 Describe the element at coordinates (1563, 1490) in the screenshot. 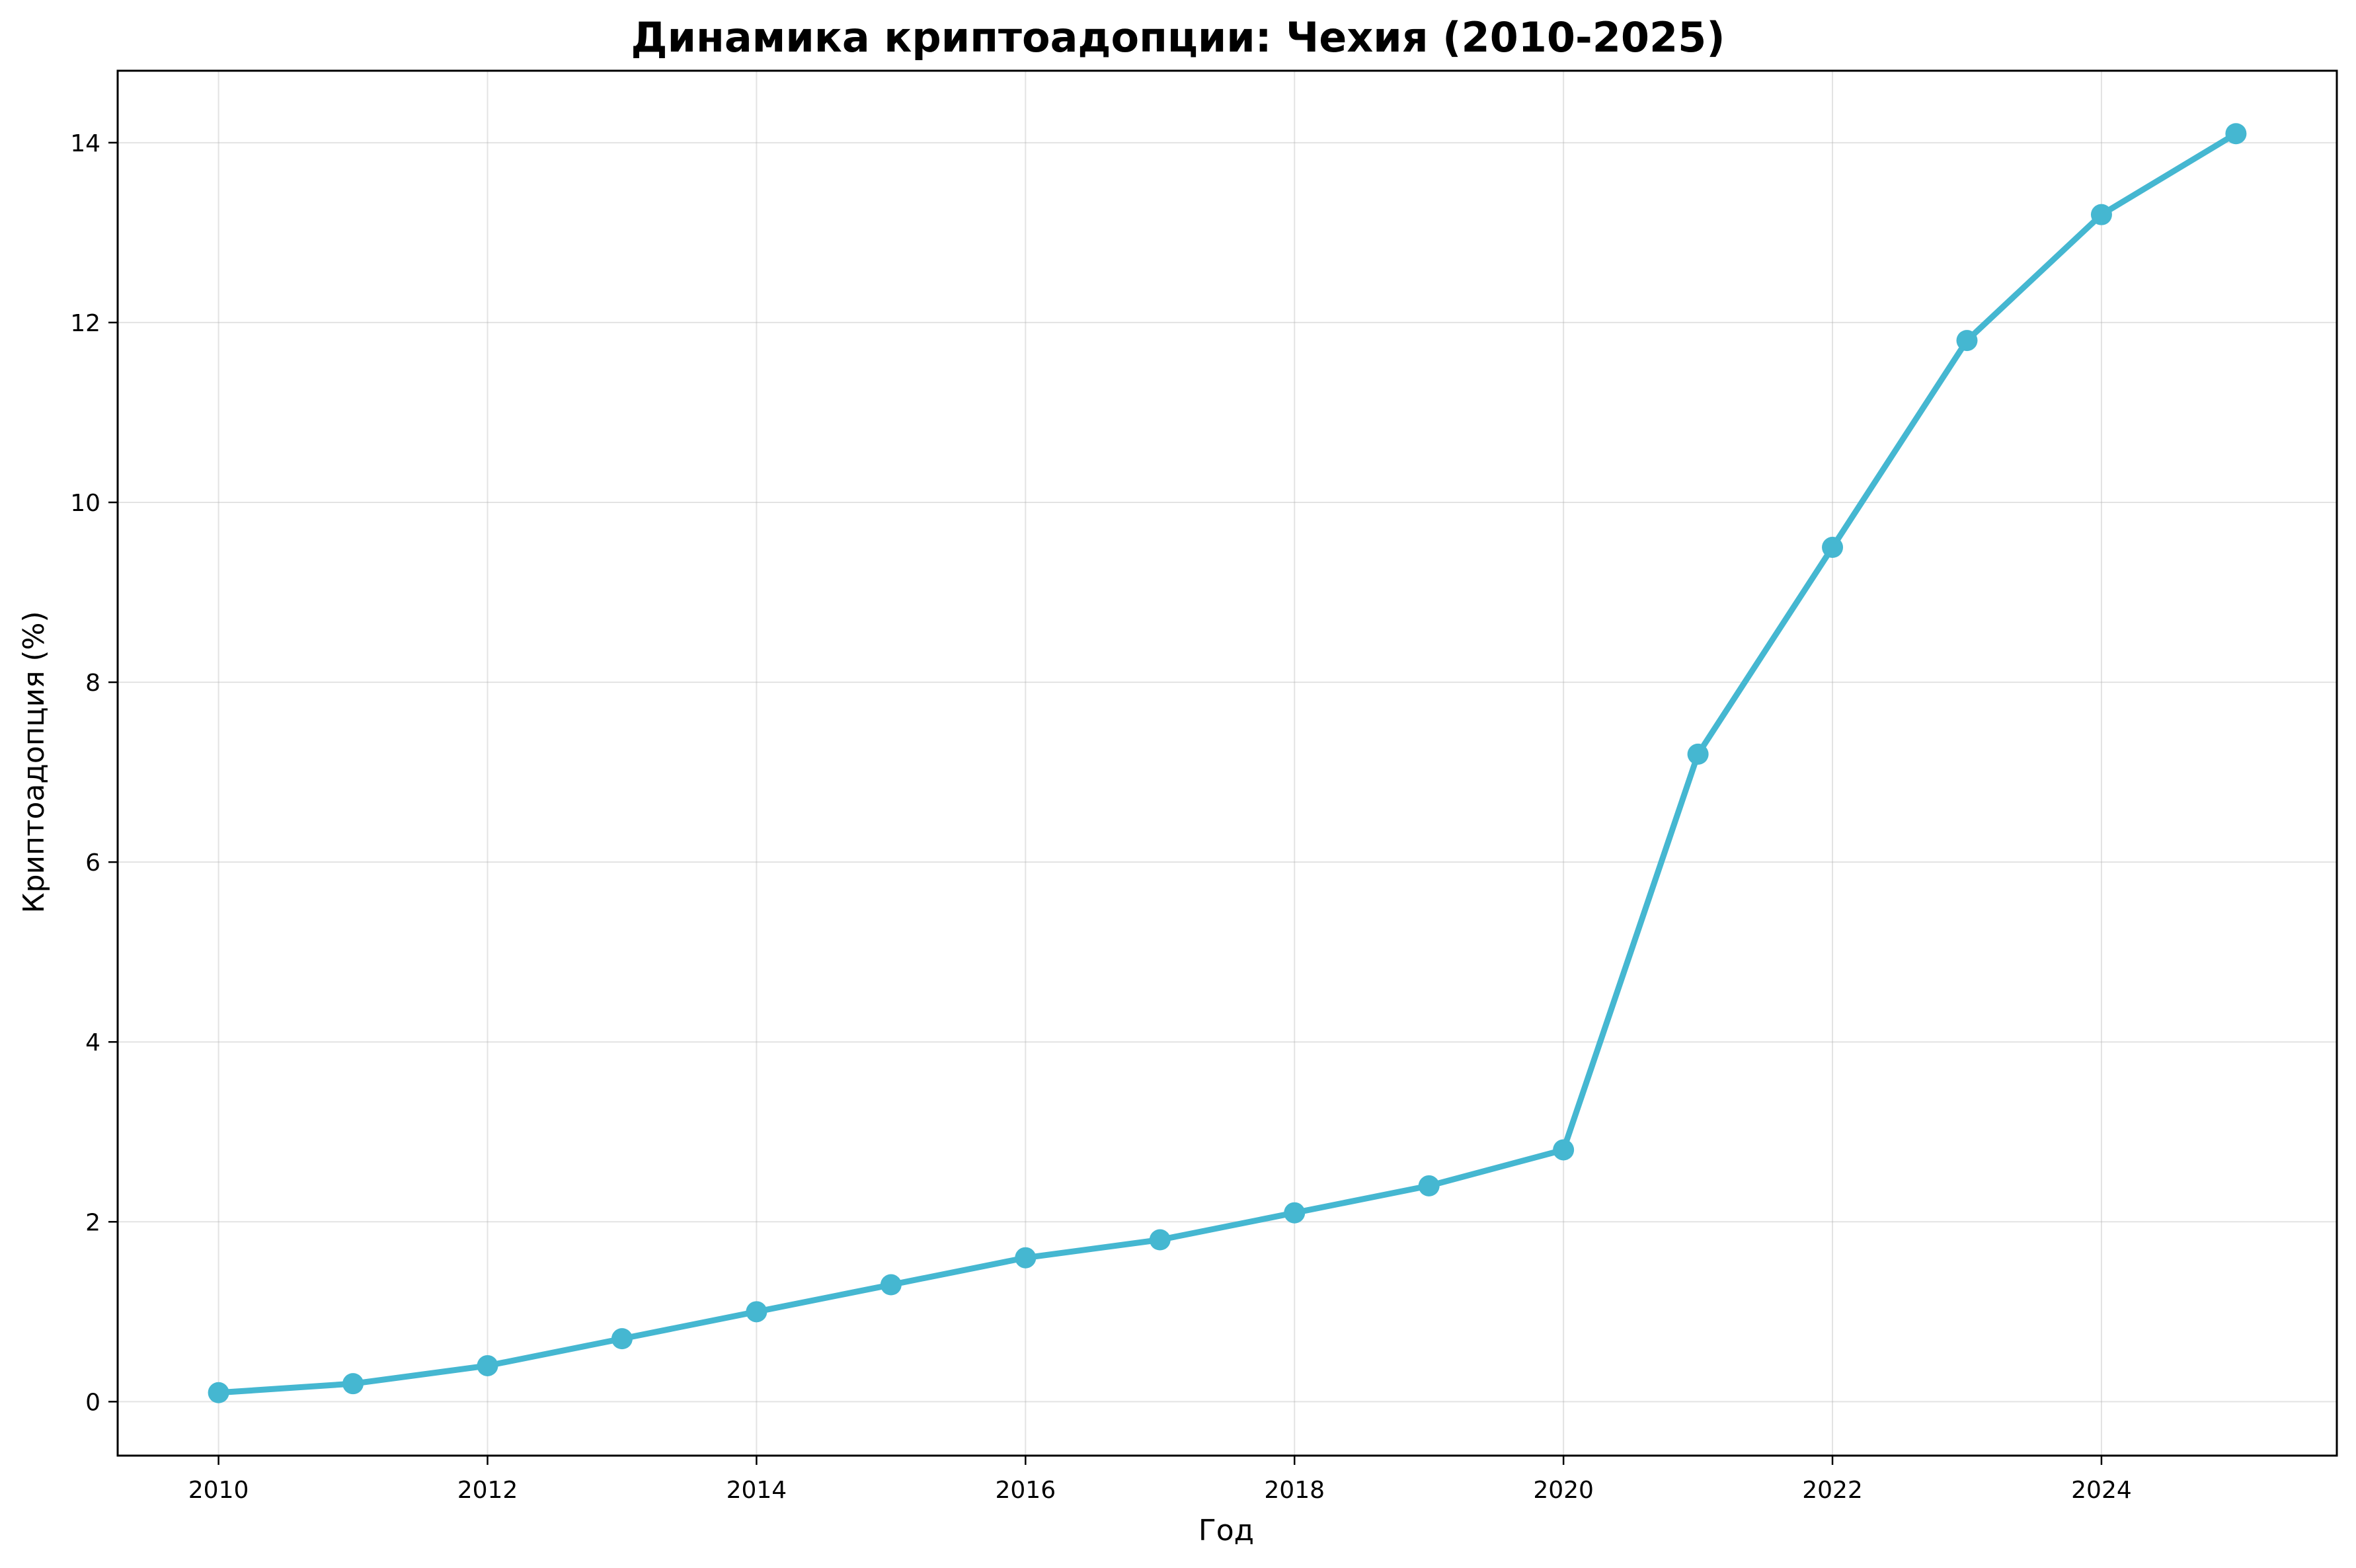

I see `x-tick-label: 2020` at that location.